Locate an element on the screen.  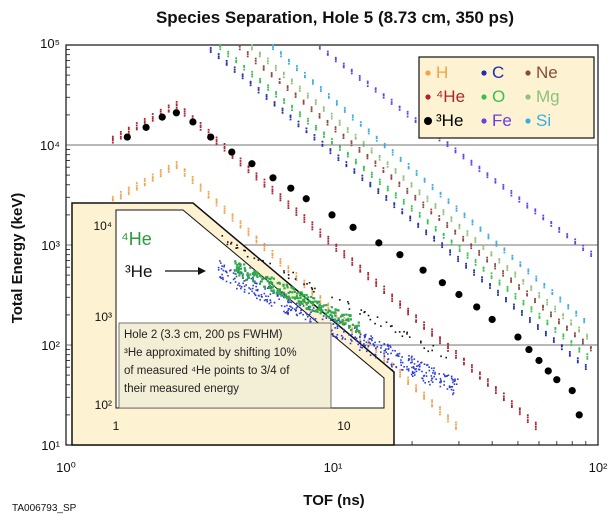
legend-label: H is located at coordinates (442, 72).